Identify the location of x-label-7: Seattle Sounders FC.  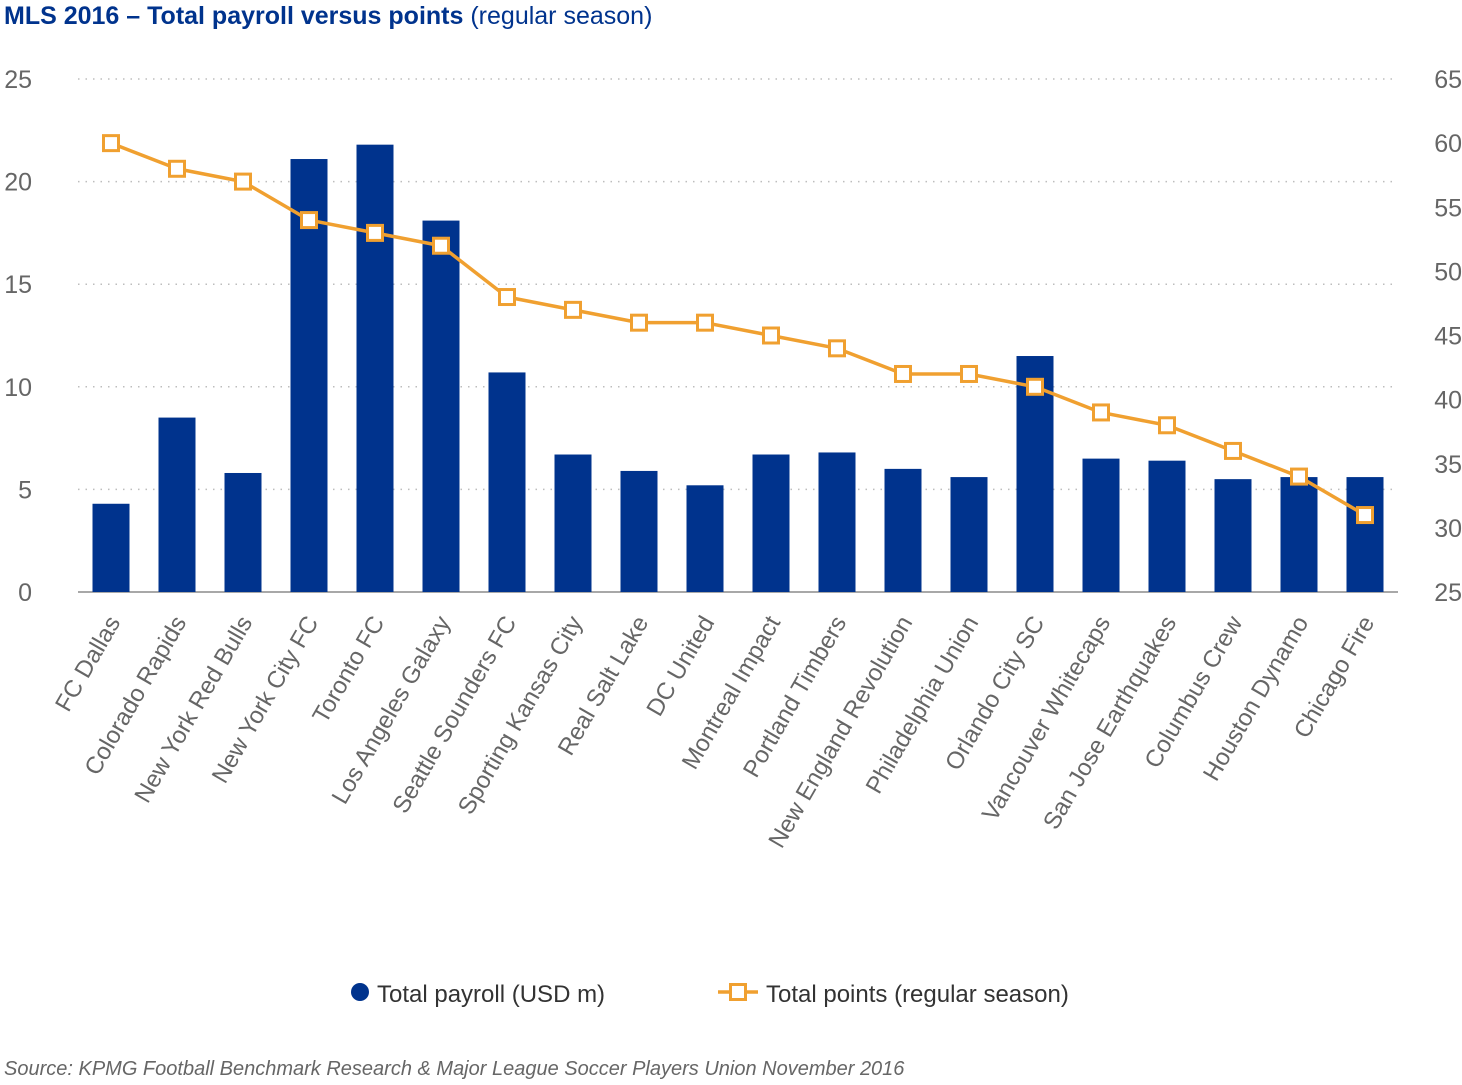
(454, 715).